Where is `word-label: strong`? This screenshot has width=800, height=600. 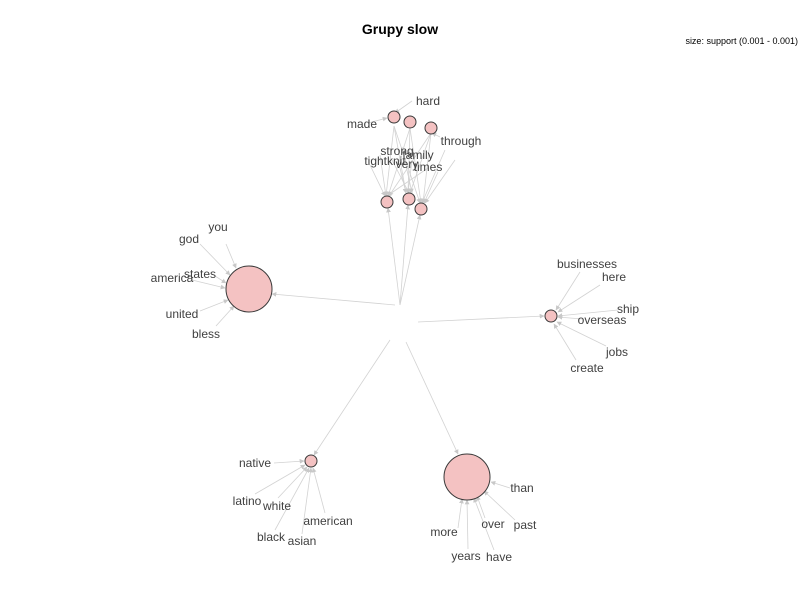
word-label: strong is located at coordinates (396, 151).